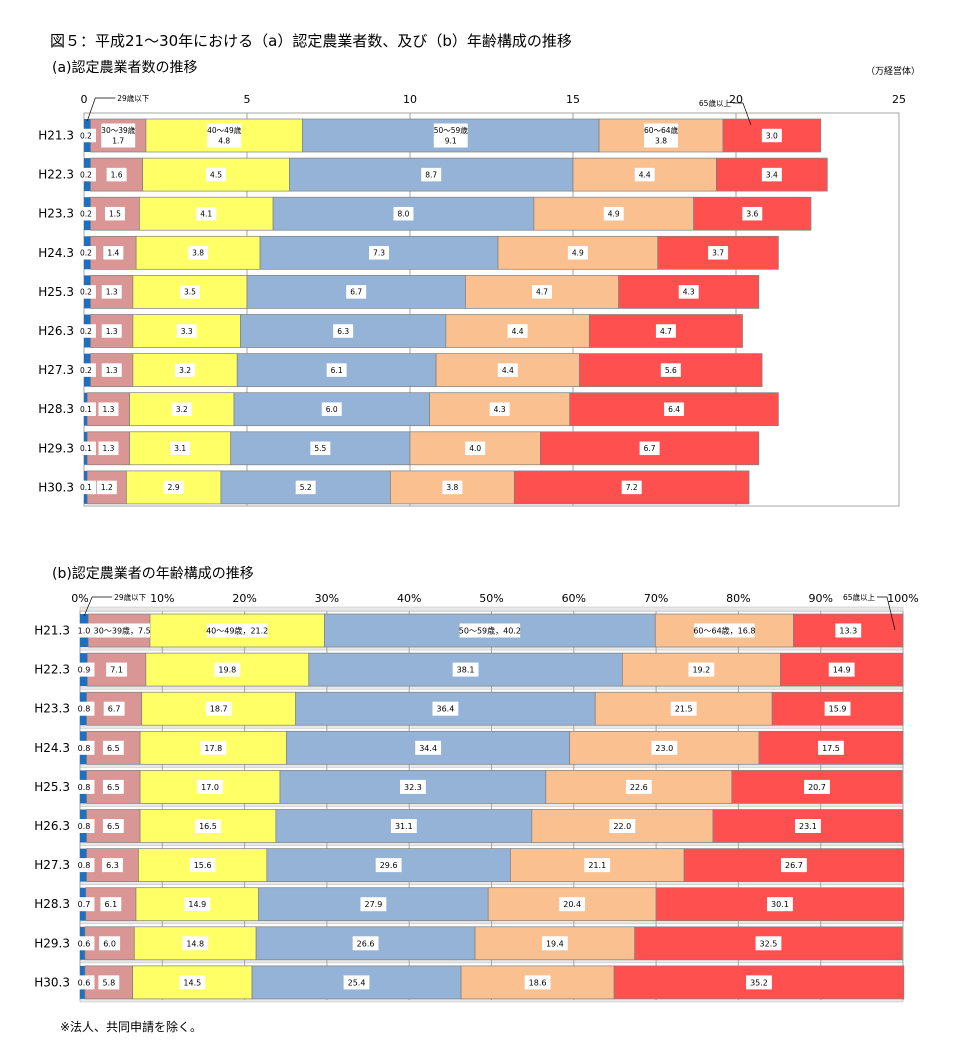  I want to click on data-label: 18.7, so click(219, 709).